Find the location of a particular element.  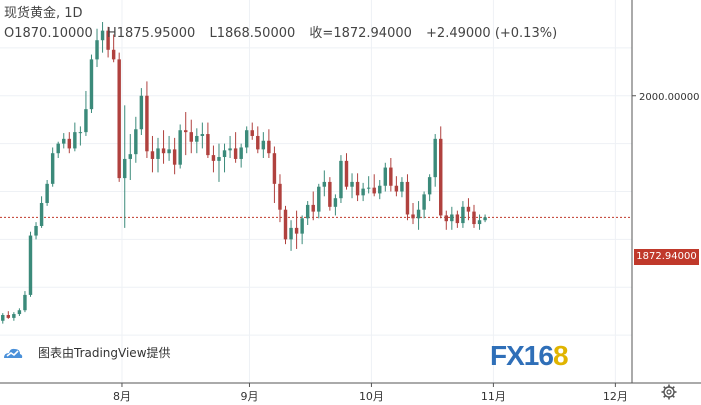

x-tick-label: 12月 is located at coordinates (615, 396).